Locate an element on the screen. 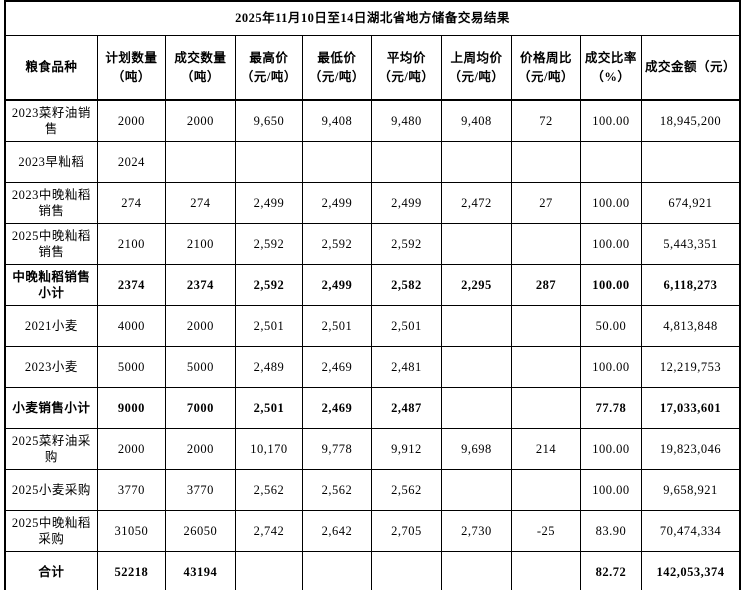 This screenshot has height=590, width=744. cell-value: 9,658,921 is located at coordinates (690, 490).